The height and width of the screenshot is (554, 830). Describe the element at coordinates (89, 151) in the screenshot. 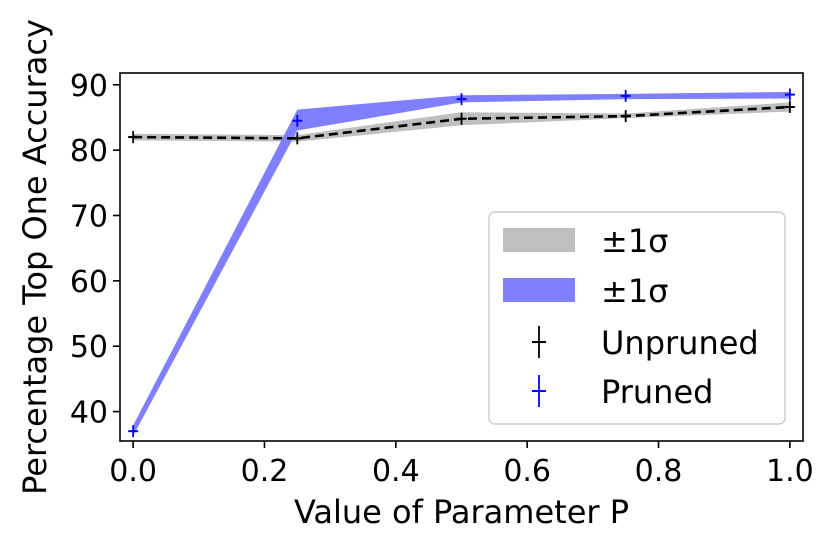

I see `y-tick-label: 80` at that location.